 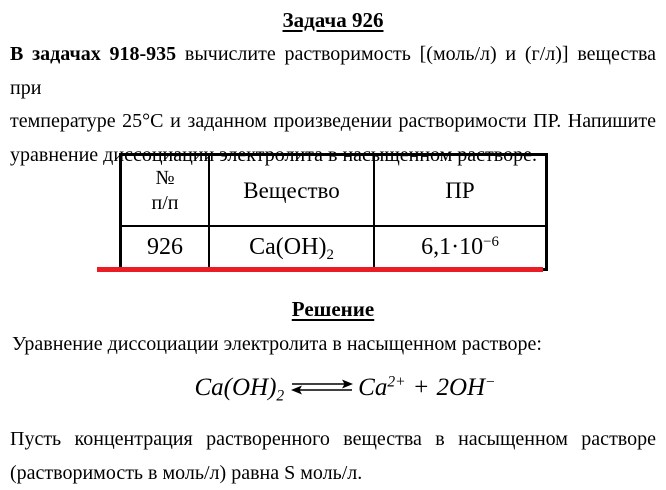 What do you see at coordinates (460, 191) in the screenshot?
I see `table-header-pr: ПР` at bounding box center [460, 191].